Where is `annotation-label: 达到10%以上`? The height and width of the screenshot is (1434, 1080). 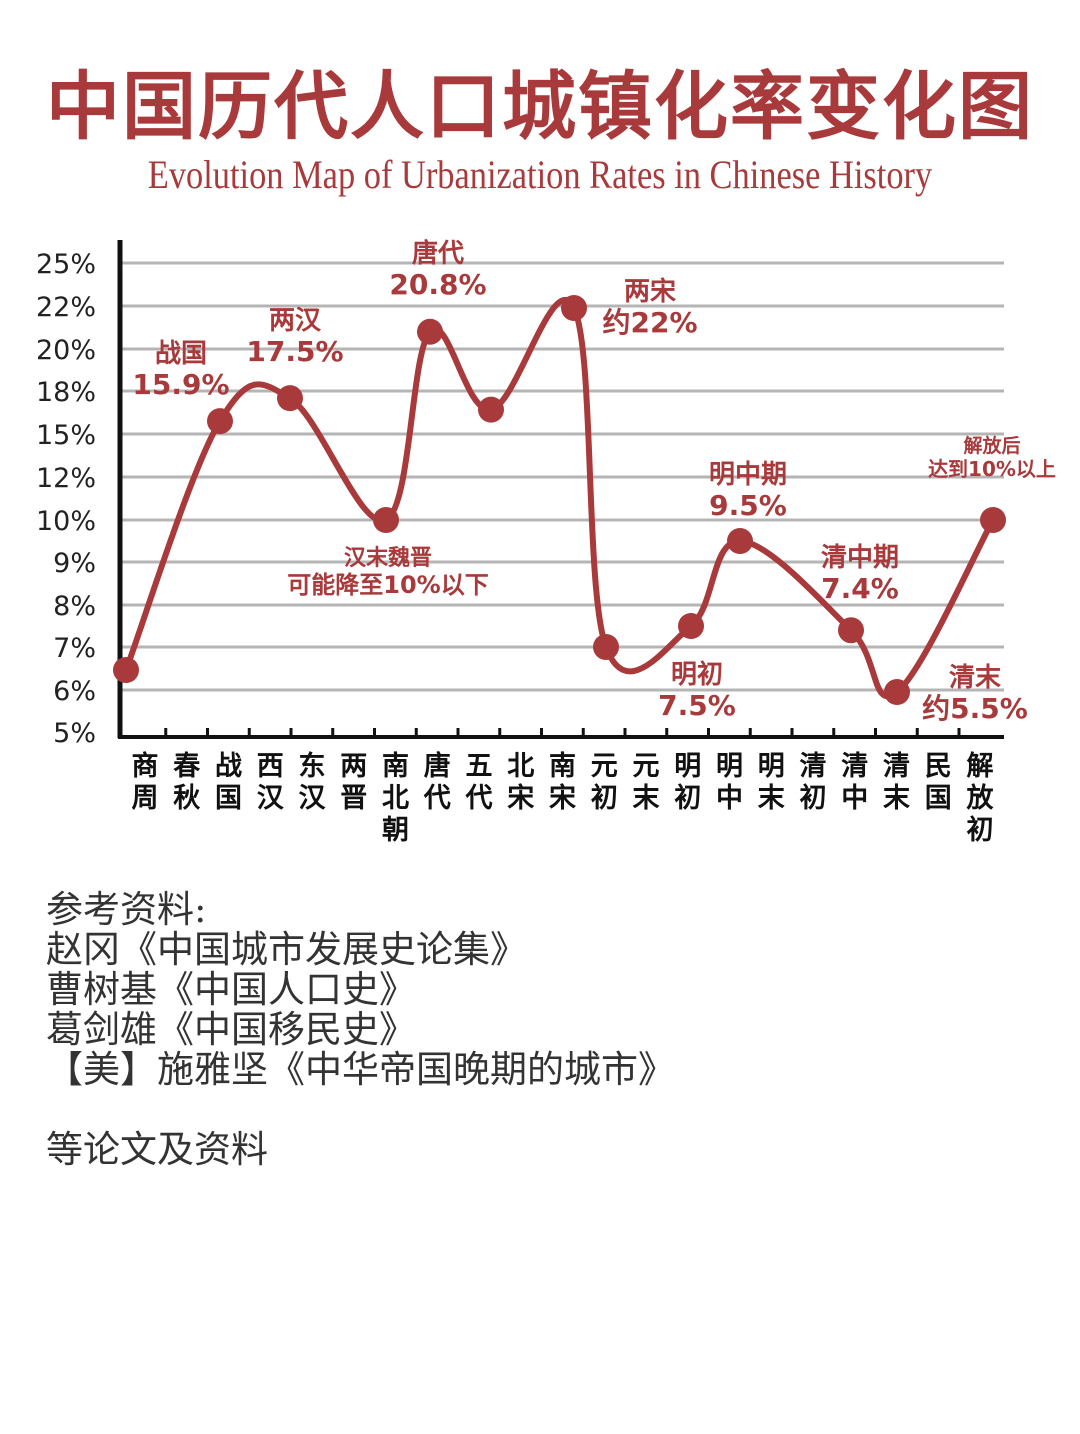
annotation-label: 达到10%以上 is located at coordinates (992, 469).